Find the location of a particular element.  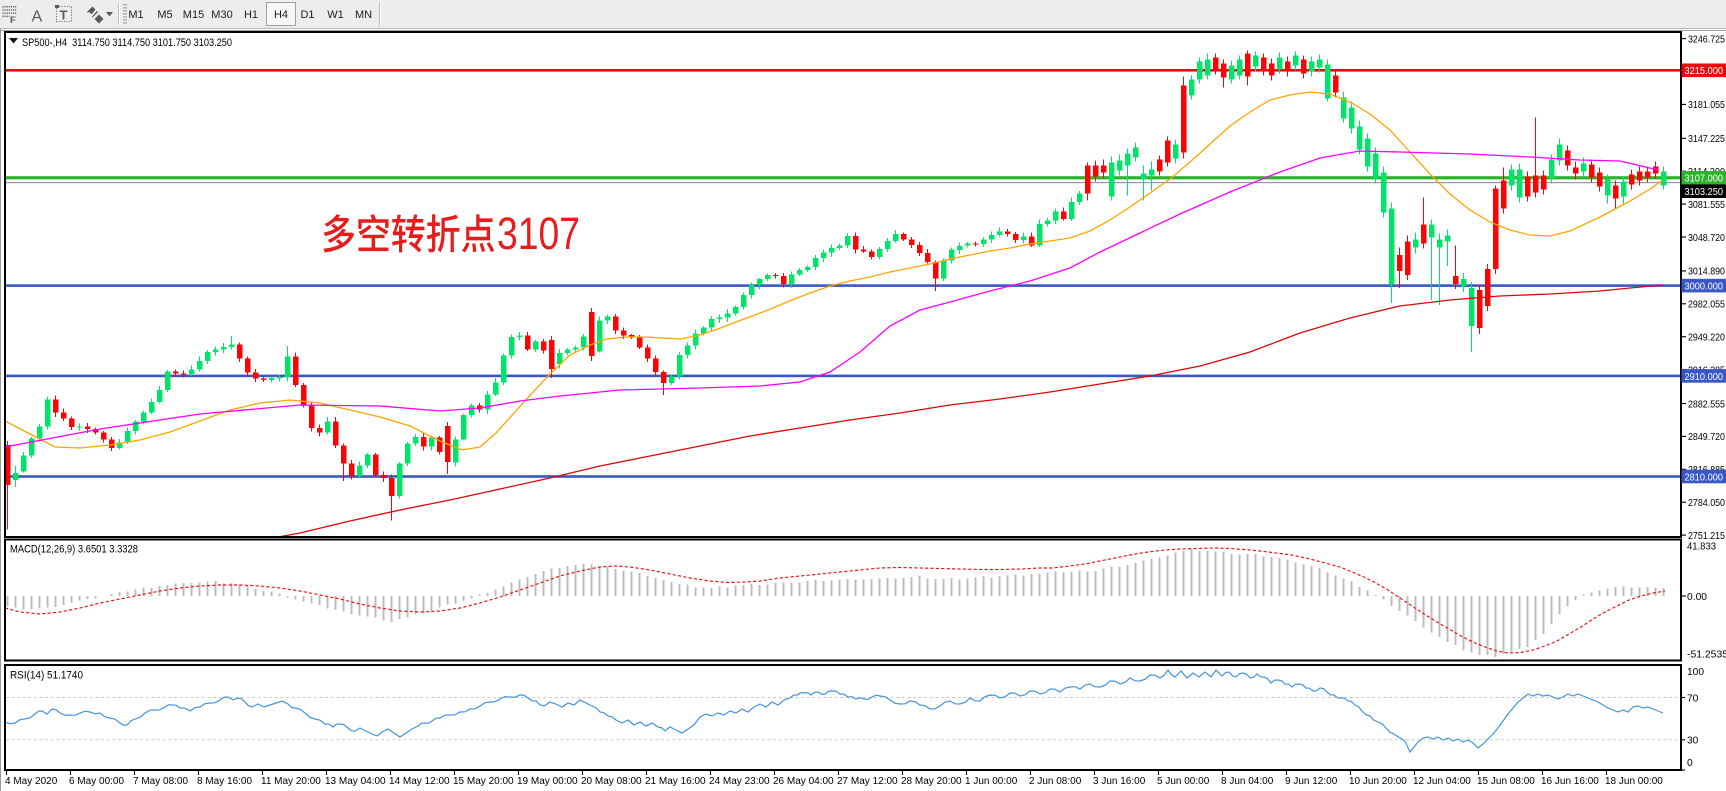

svg-text: MACD(12,26,9) 3.6501 3.3328 is located at coordinates (74, 550).